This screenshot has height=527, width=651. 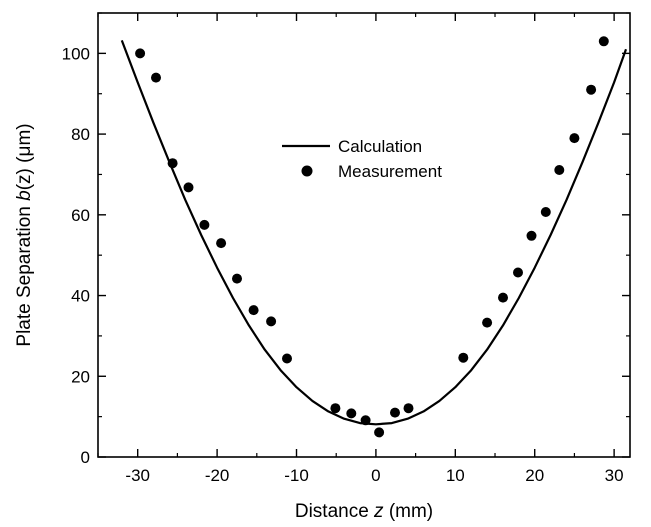 What do you see at coordinates (24, 234) in the screenshot?
I see `y-axis-title: Plate Separation b(z) (μm)` at bounding box center [24, 234].